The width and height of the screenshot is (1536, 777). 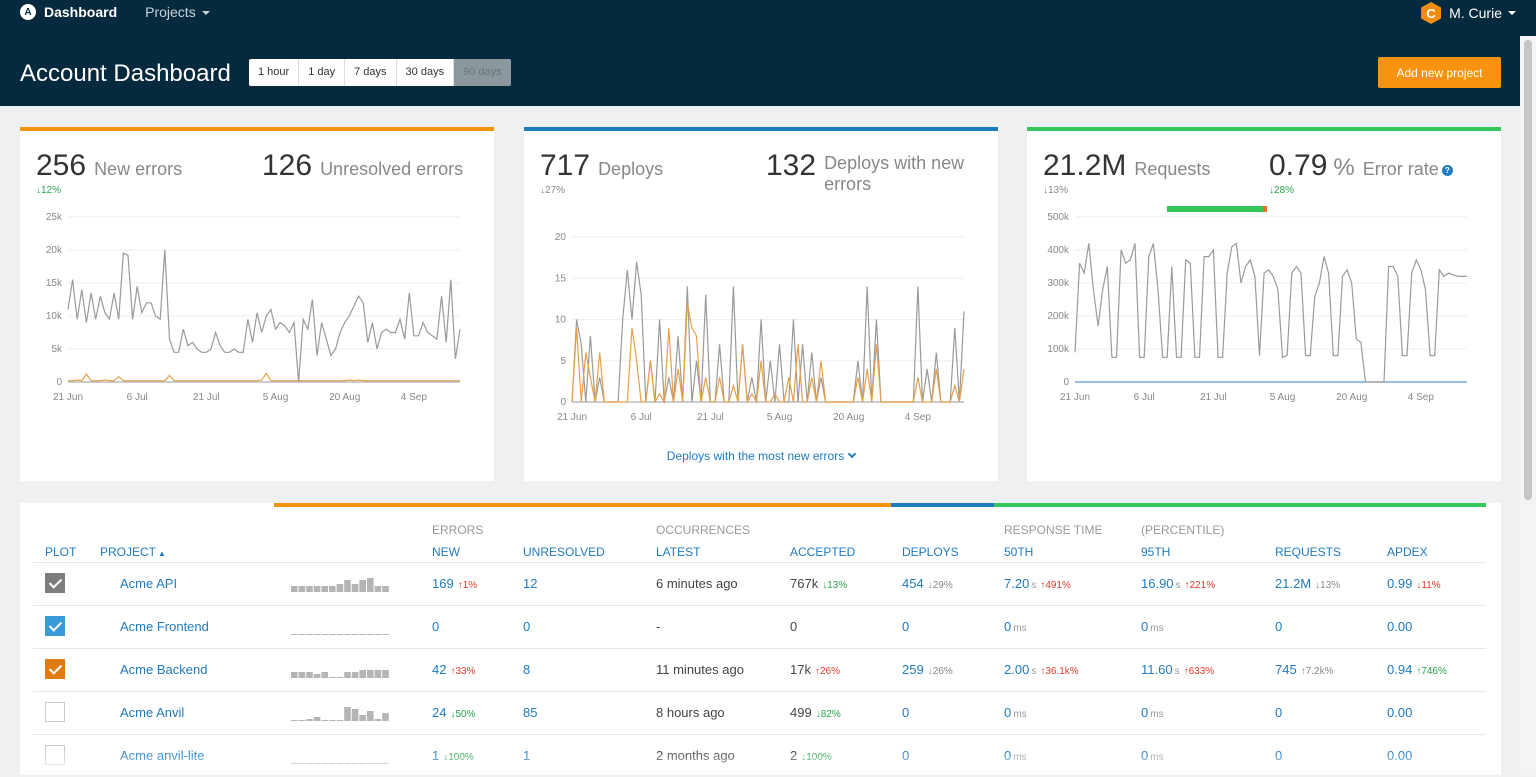 I want to click on scroll-fade, so click(x=760, y=762).